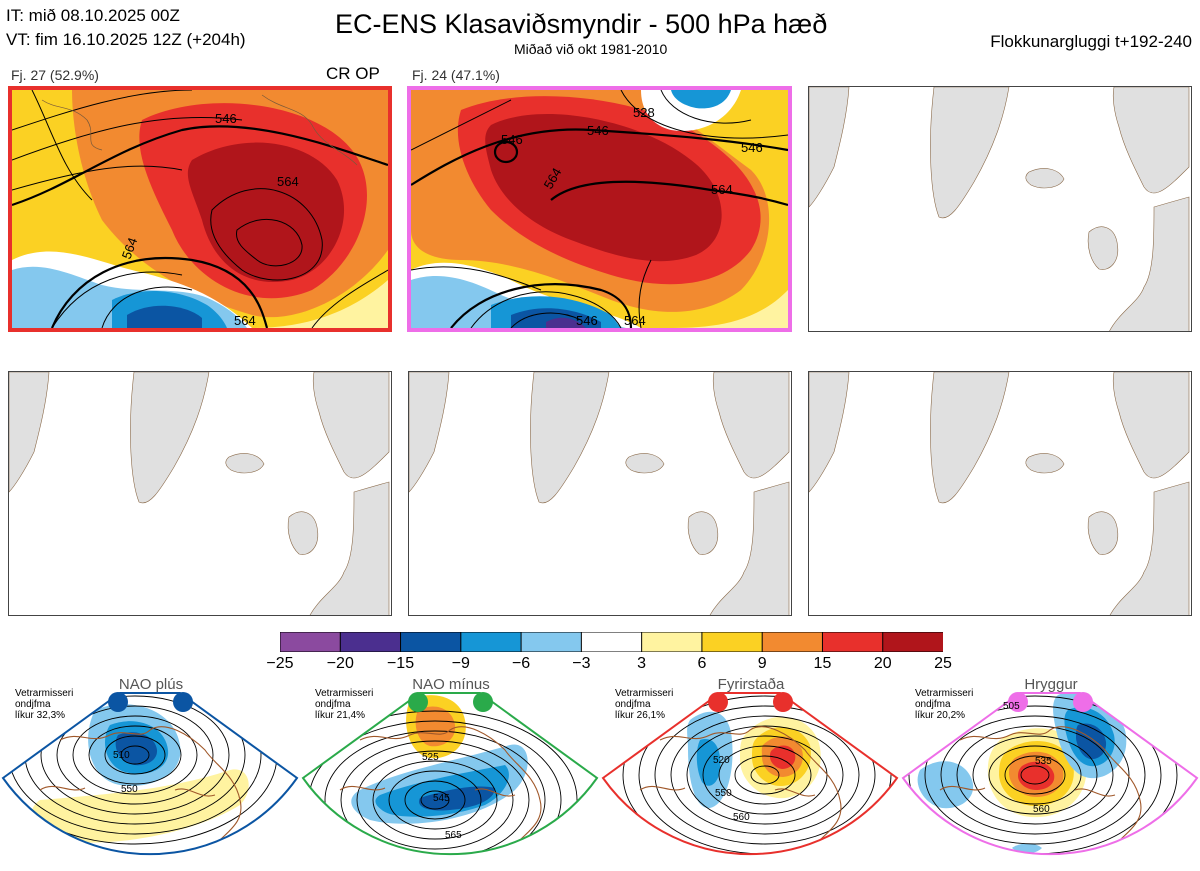 The image size is (1200, 871). I want to click on regime-info-line3: líkur 32,3%, so click(40, 715).